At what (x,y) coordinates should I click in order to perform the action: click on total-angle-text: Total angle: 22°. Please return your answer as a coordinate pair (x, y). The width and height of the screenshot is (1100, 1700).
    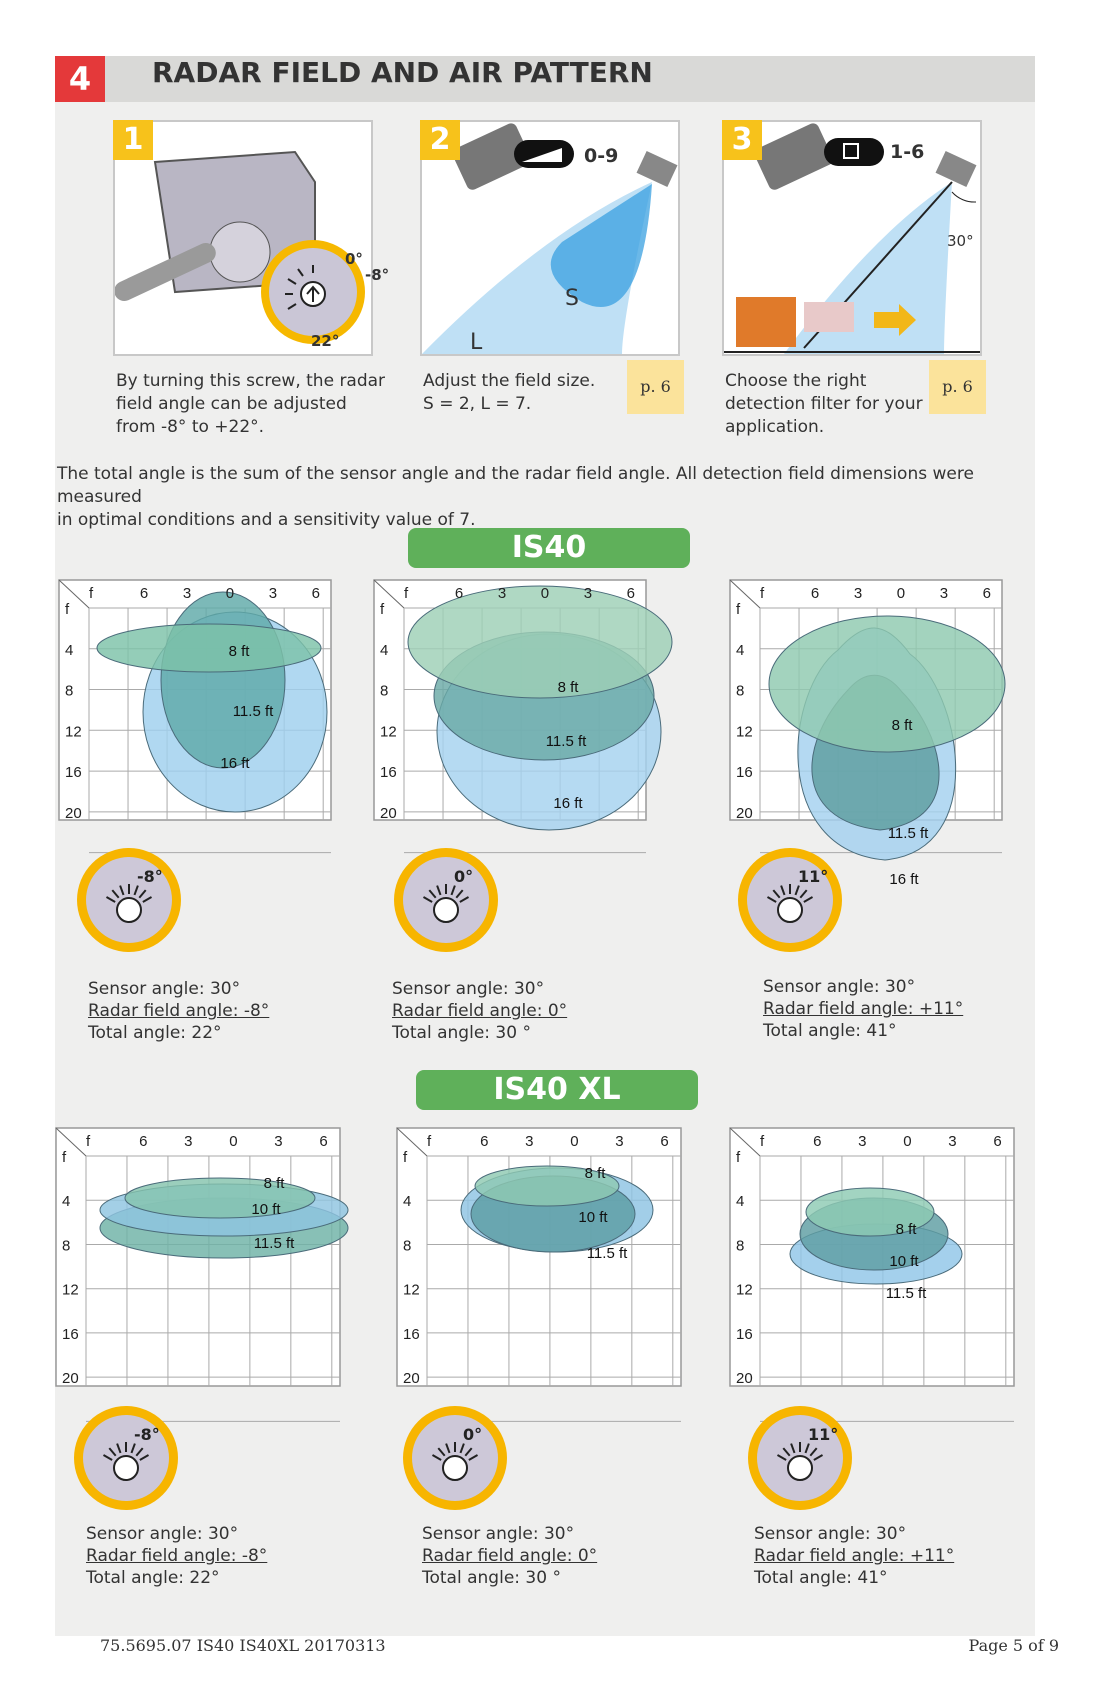
    Looking at the image, I should click on (153, 1578).